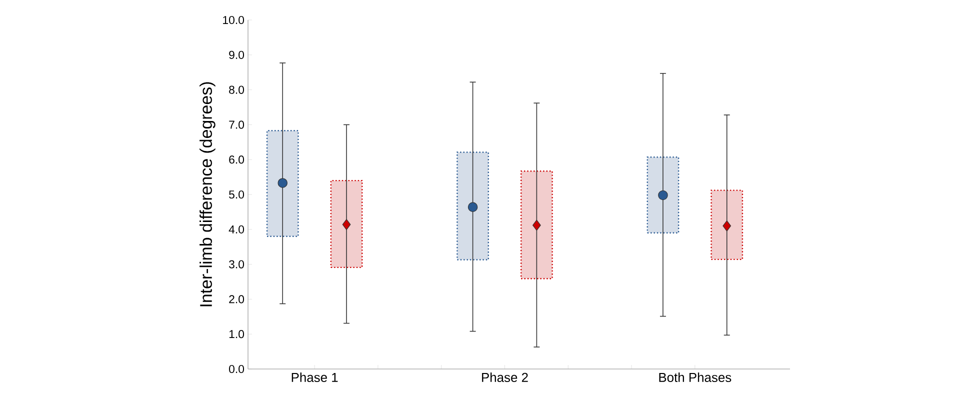 Image resolution: width=959 pixels, height=398 pixels. I want to click on y-tick-label: 4.0, so click(236, 229).